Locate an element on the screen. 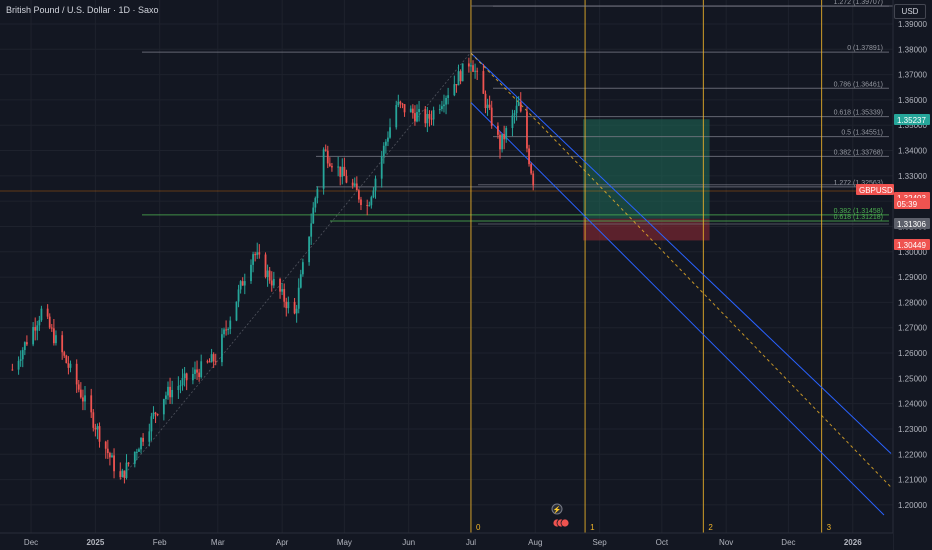 The width and height of the screenshot is (932, 550). price-tick-label: 1.35000 is located at coordinates (912, 125).